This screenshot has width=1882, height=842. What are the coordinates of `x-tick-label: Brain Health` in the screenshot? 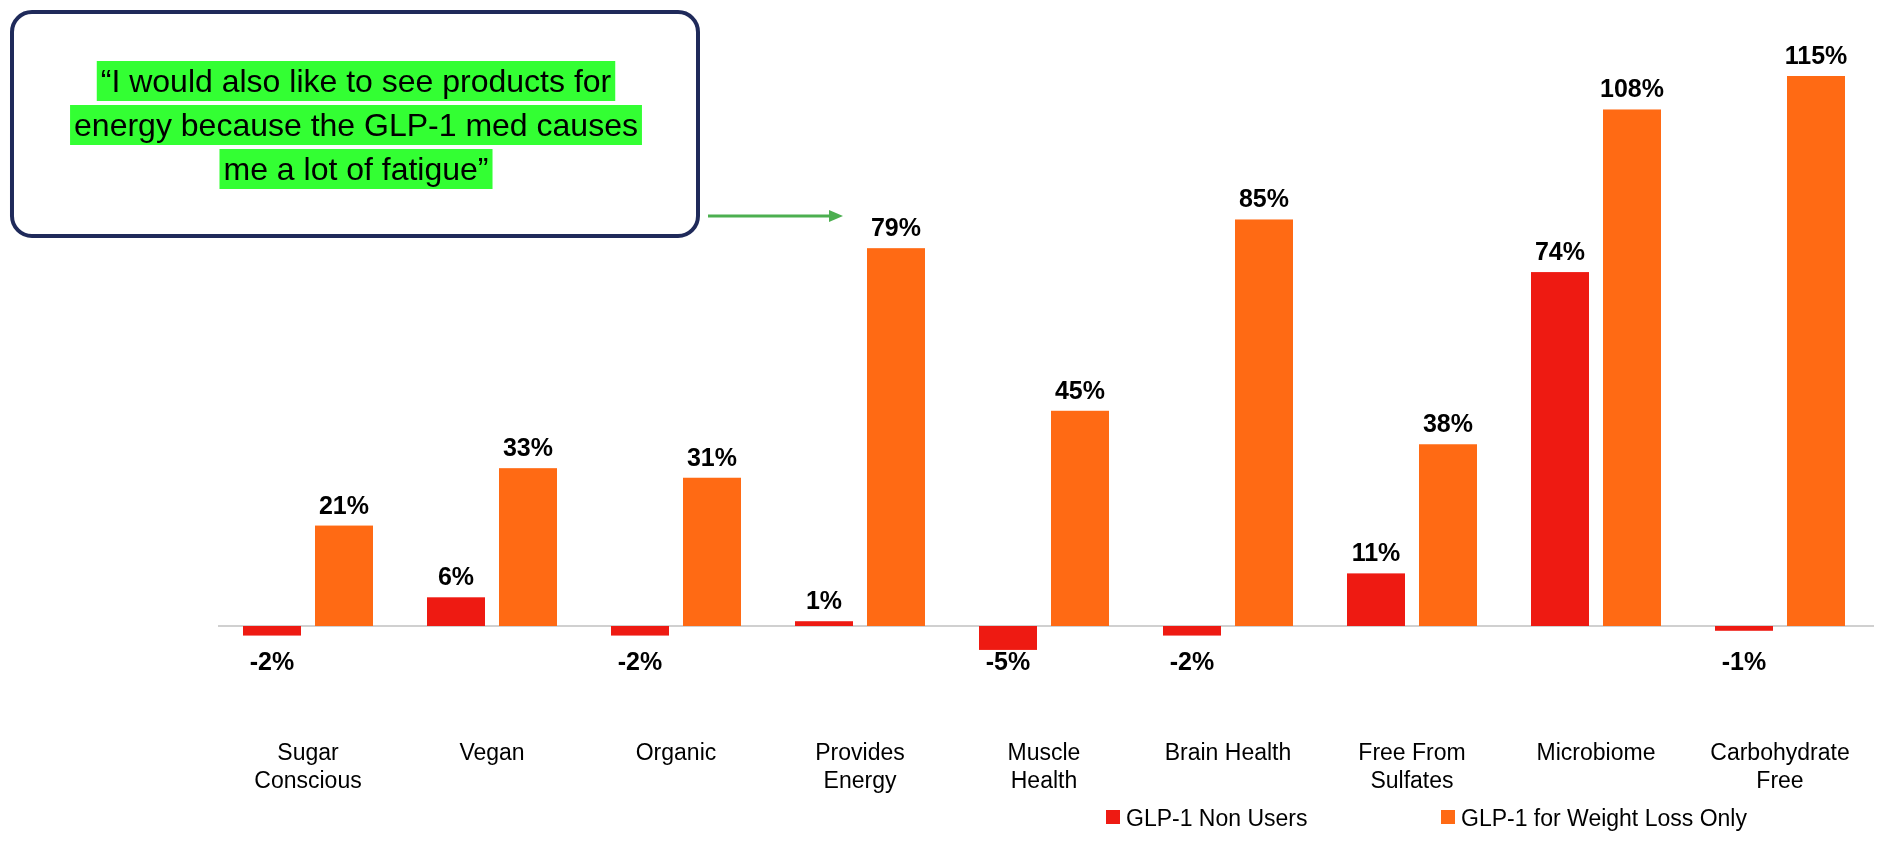 It's located at (1228, 752).